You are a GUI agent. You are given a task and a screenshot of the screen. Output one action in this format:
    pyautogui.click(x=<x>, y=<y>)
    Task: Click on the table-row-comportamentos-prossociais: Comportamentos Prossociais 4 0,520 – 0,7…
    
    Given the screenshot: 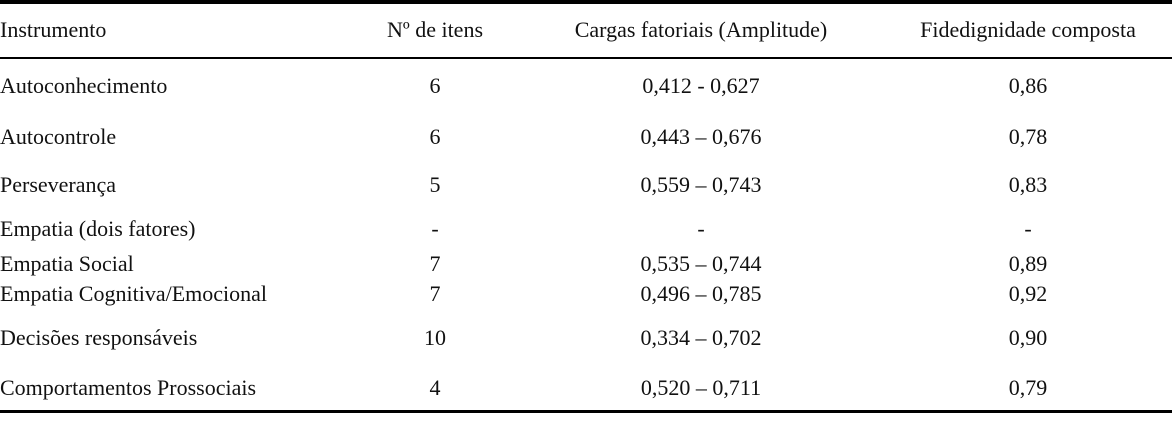 What is the action you would take?
    pyautogui.click(x=586, y=388)
    